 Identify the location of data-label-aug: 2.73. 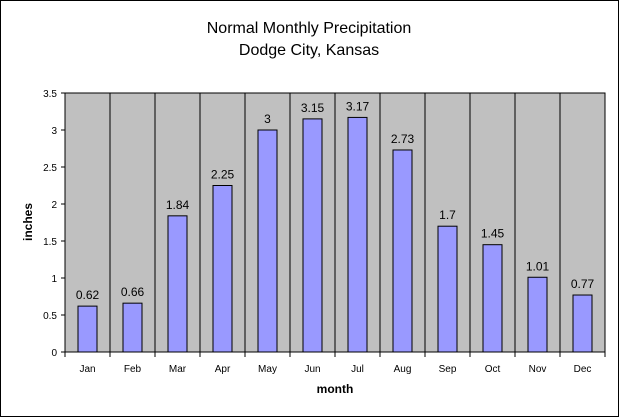
(403, 139).